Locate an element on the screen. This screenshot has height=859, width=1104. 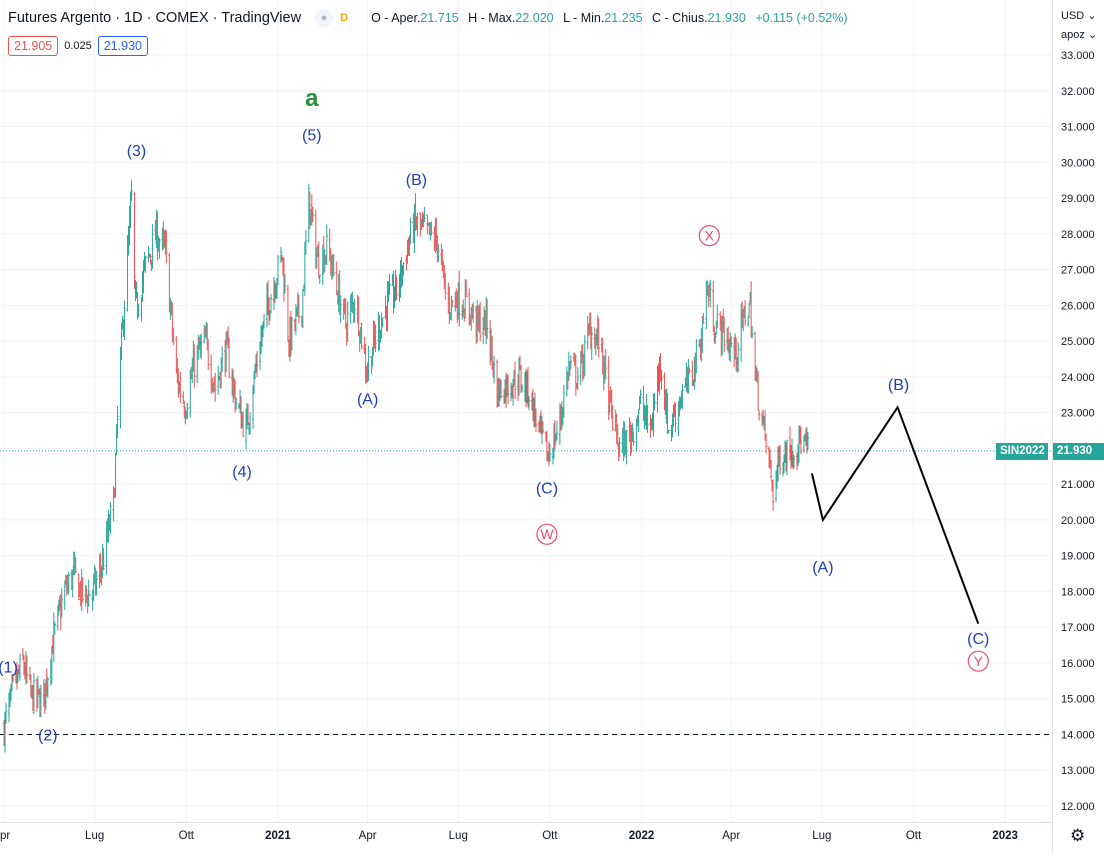
wave-label-circle is located at coordinates (978, 661).